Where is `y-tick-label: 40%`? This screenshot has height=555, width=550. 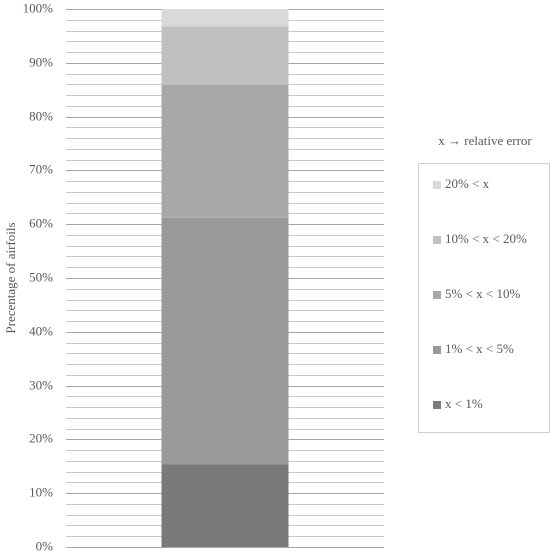
y-tick-label: 40% is located at coordinates (41, 330).